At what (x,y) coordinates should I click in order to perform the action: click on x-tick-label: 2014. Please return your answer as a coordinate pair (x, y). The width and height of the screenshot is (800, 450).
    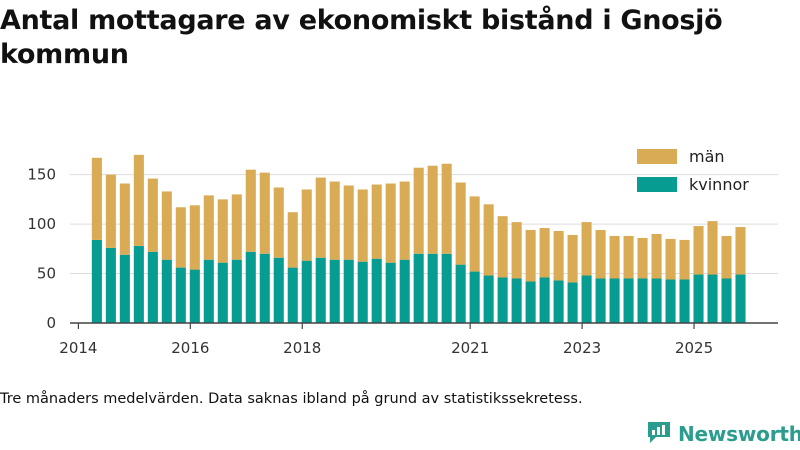
    Looking at the image, I should click on (78, 348).